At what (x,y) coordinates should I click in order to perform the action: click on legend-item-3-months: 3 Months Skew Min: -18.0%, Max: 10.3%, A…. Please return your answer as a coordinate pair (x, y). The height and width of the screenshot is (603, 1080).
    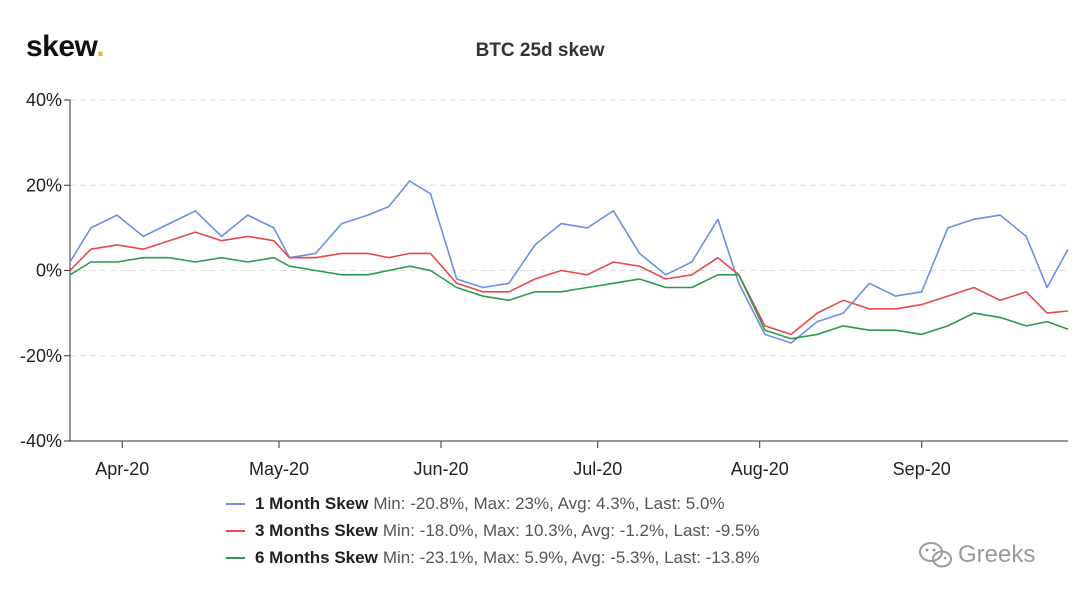
    Looking at the image, I should click on (493, 530).